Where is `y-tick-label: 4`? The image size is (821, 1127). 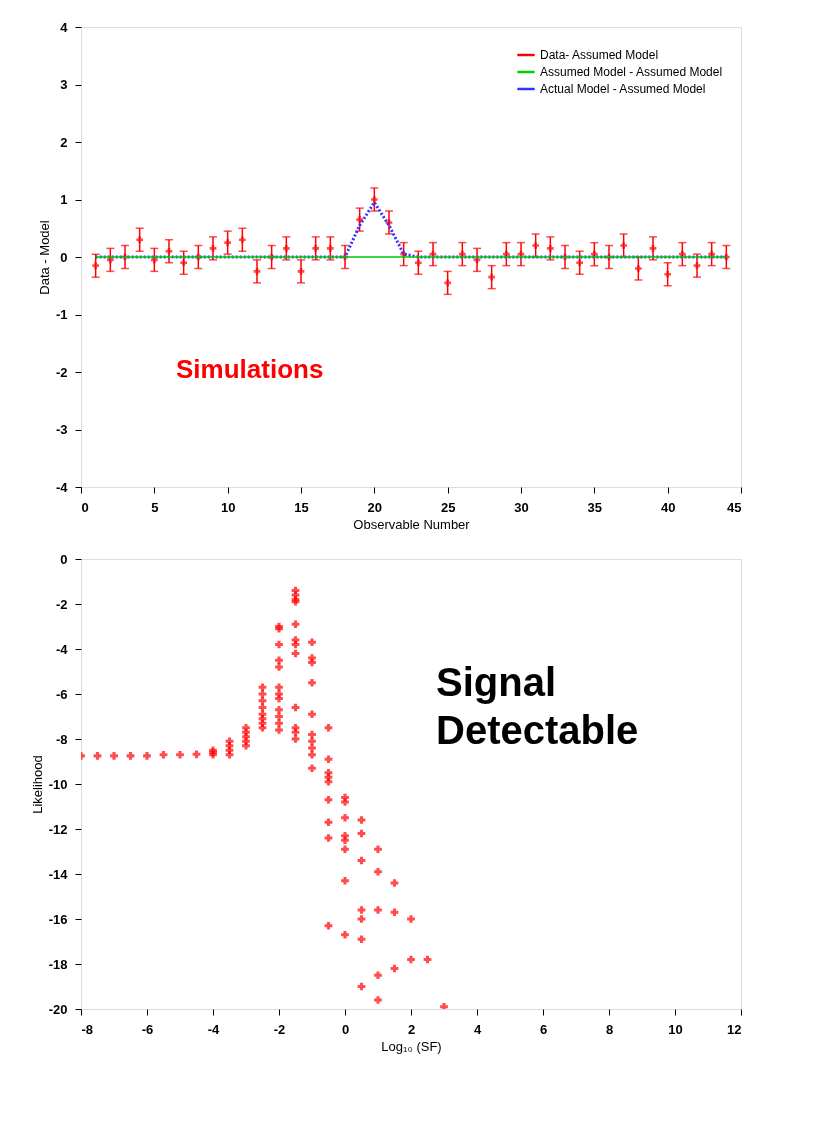 y-tick-label: 4 is located at coordinates (64, 27).